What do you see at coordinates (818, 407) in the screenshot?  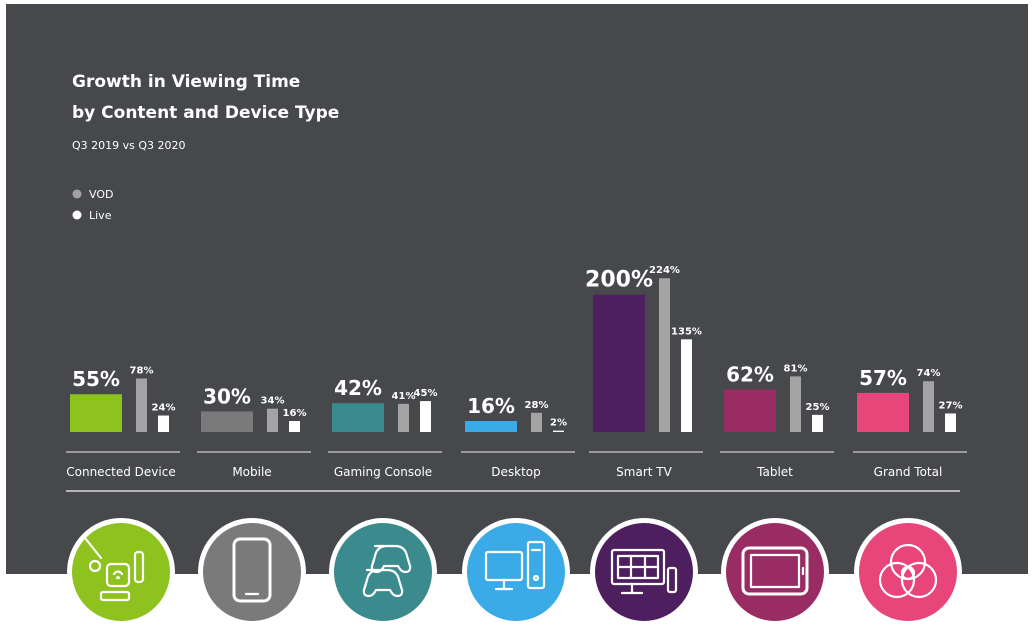 I see `data-label-live: 25%` at bounding box center [818, 407].